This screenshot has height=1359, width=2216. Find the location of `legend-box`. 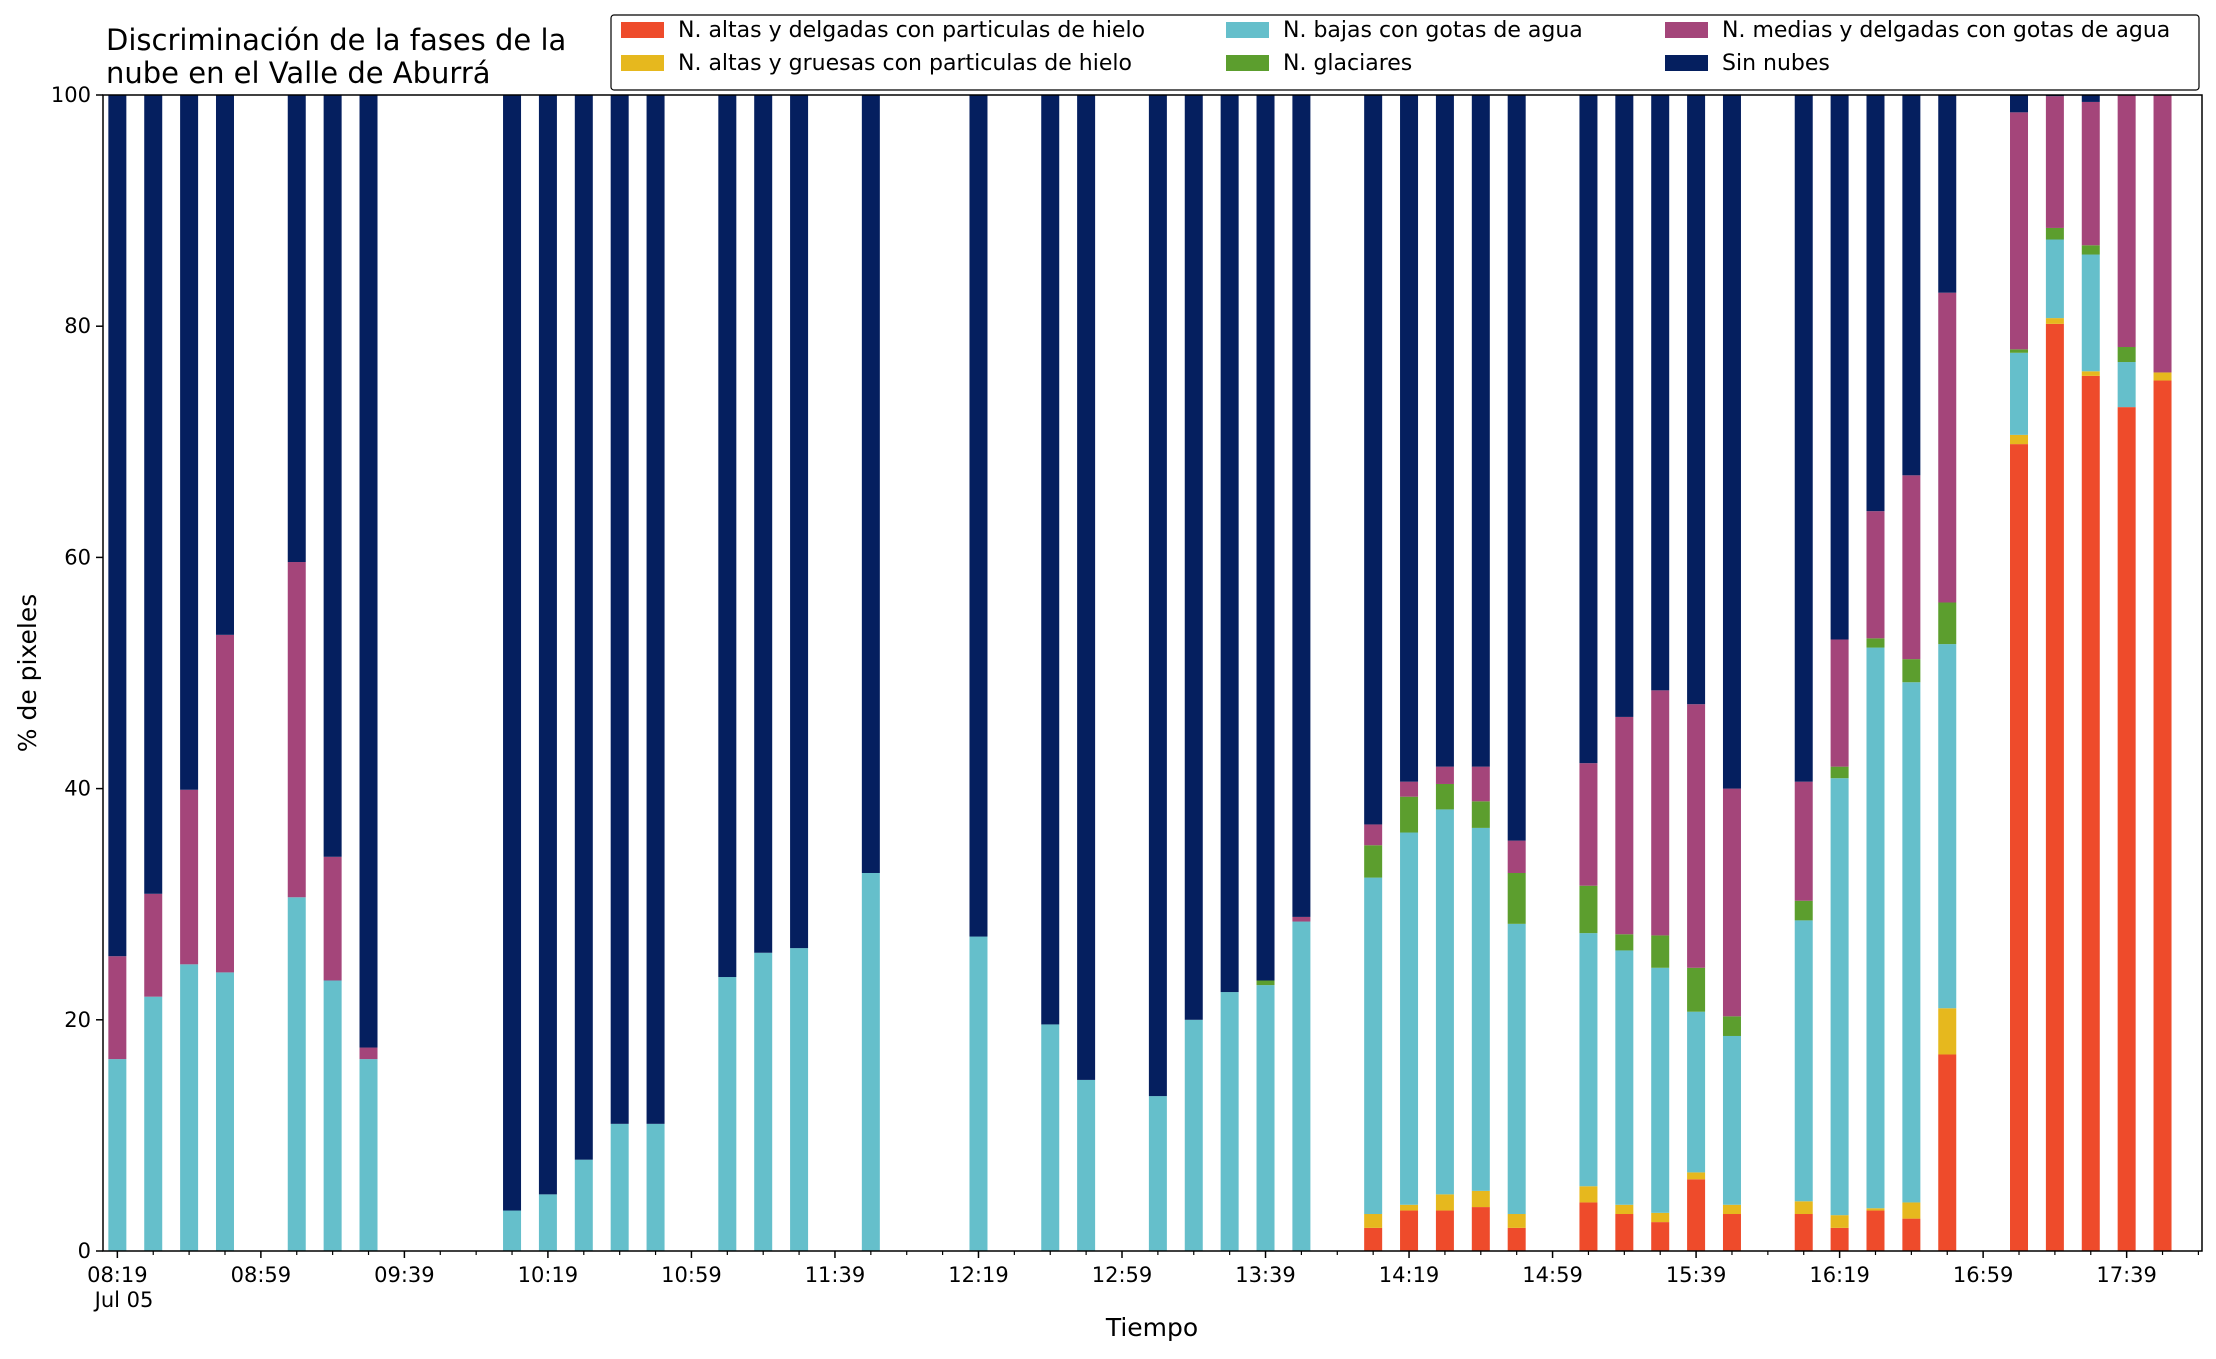

legend-box is located at coordinates (1405, 52).